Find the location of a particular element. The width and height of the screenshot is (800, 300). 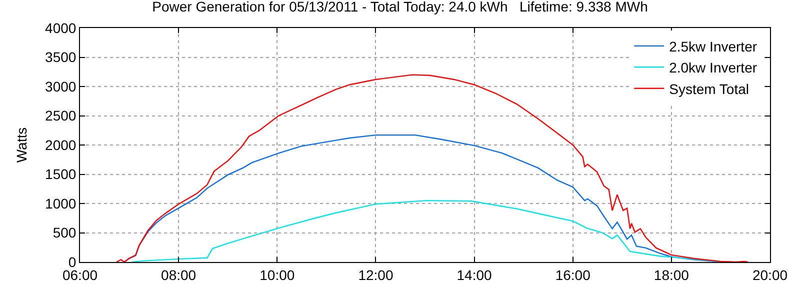

y-tick-label: 1500 is located at coordinates (60, 174).